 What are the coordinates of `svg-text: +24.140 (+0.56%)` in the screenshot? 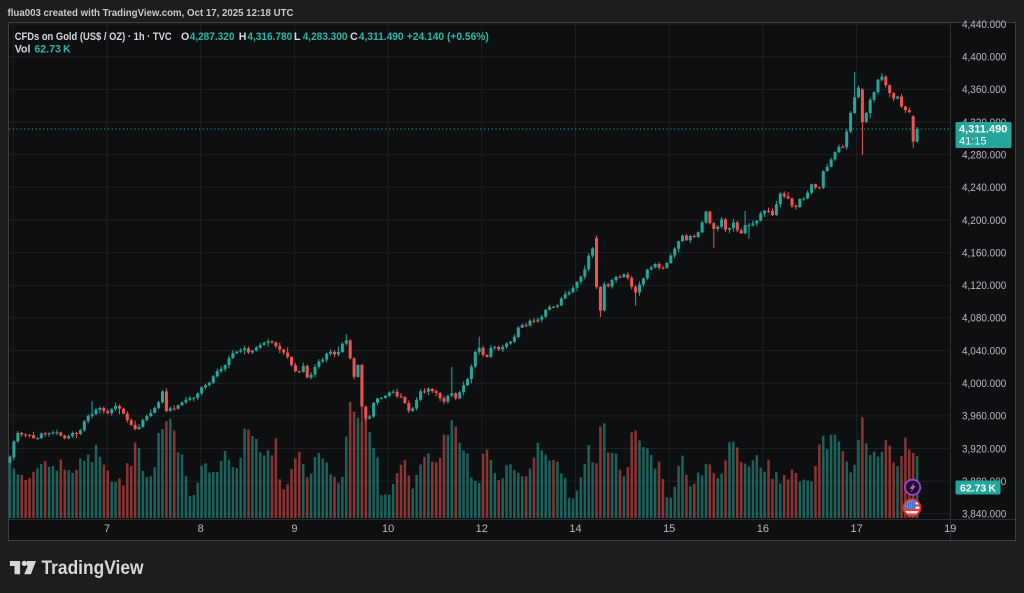 It's located at (448, 37).